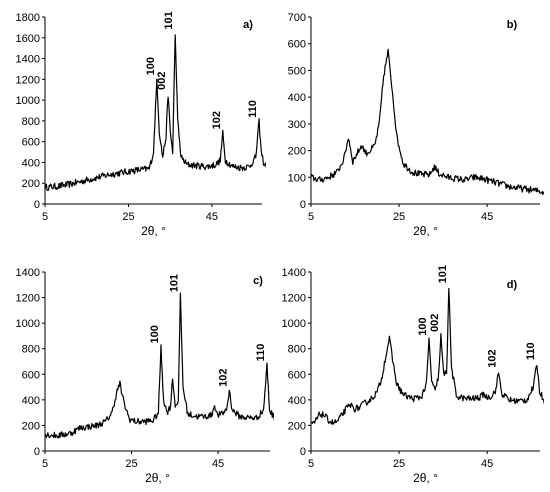 The width and height of the screenshot is (550, 492). I want to click on y-tick-label: 300, so click(297, 125).